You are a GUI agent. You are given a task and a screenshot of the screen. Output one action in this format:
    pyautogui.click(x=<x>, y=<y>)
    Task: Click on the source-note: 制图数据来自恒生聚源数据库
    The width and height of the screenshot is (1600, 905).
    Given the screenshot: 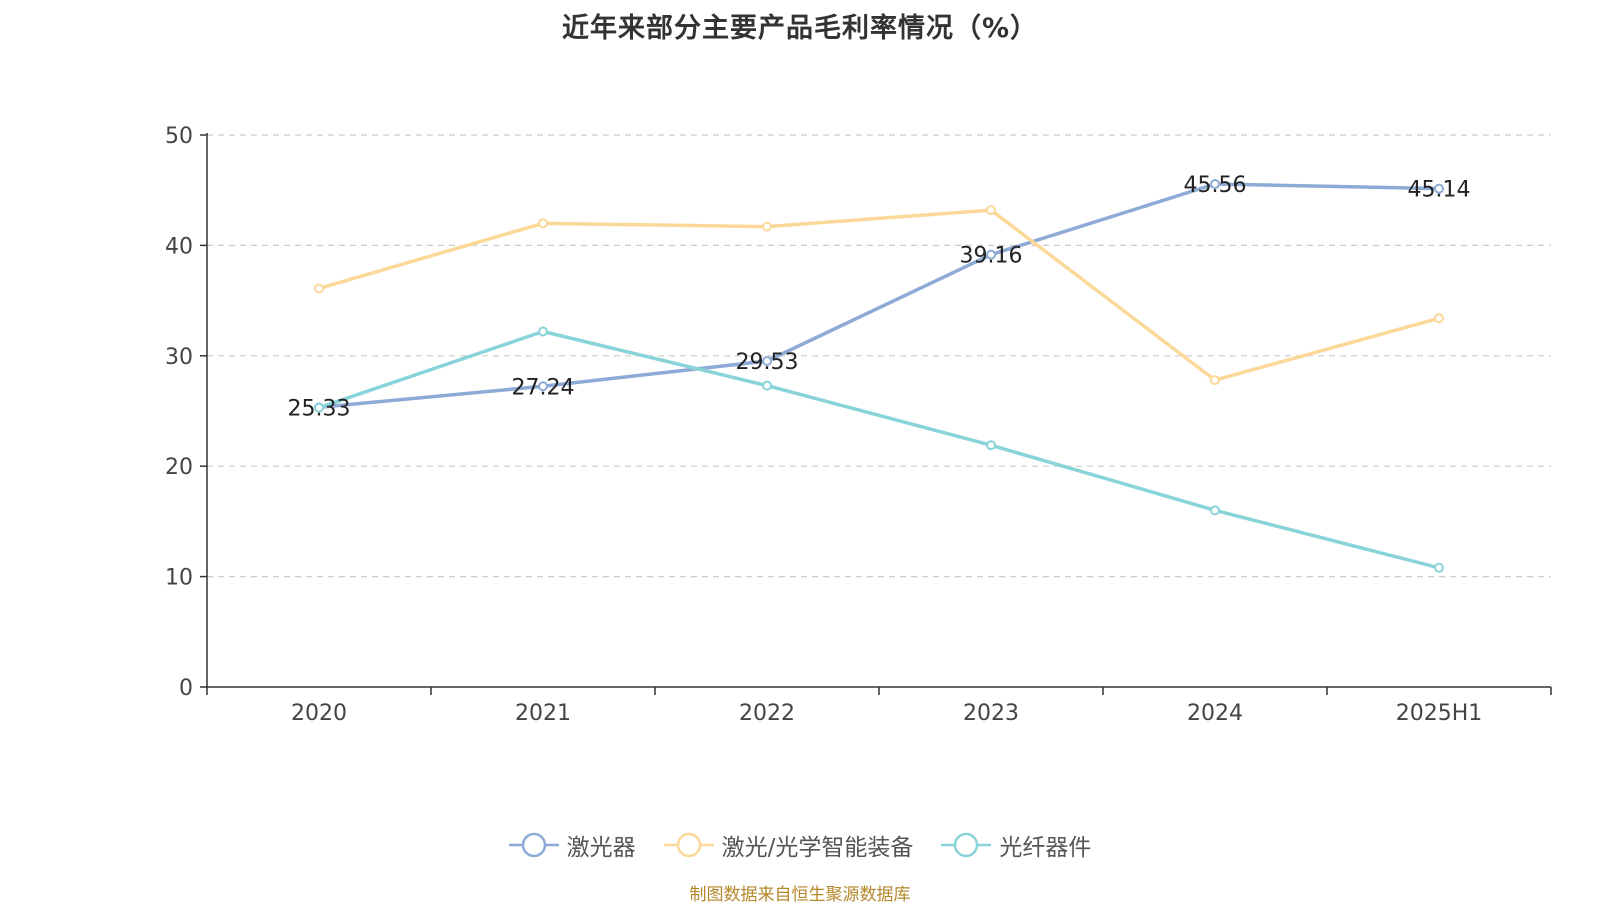 What is the action you would take?
    pyautogui.click(x=800, y=895)
    